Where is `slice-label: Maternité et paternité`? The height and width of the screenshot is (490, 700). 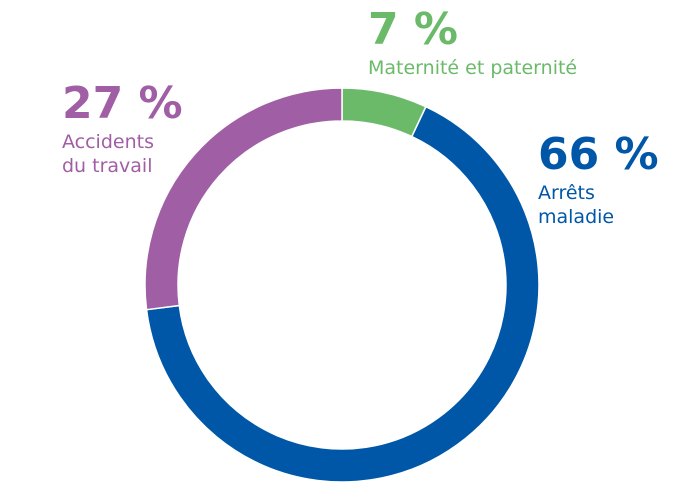
slice-label: Maternité et paternité is located at coordinates (473, 68).